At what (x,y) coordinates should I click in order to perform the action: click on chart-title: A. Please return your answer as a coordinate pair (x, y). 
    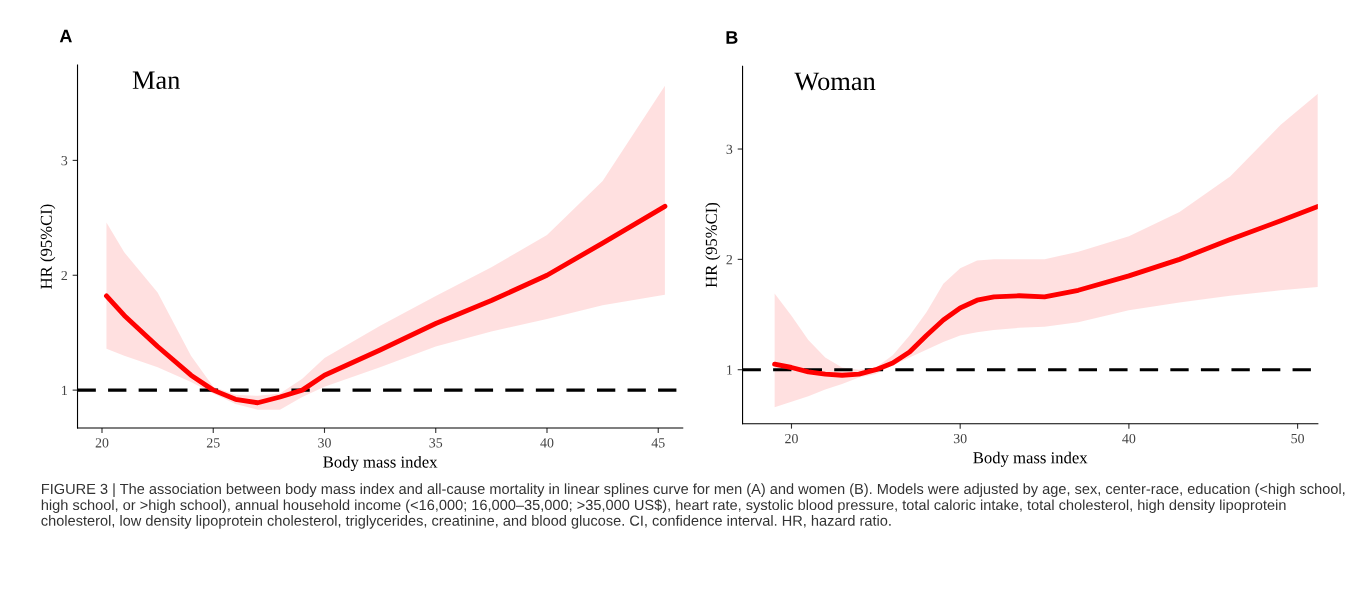
    Looking at the image, I should click on (65, 36).